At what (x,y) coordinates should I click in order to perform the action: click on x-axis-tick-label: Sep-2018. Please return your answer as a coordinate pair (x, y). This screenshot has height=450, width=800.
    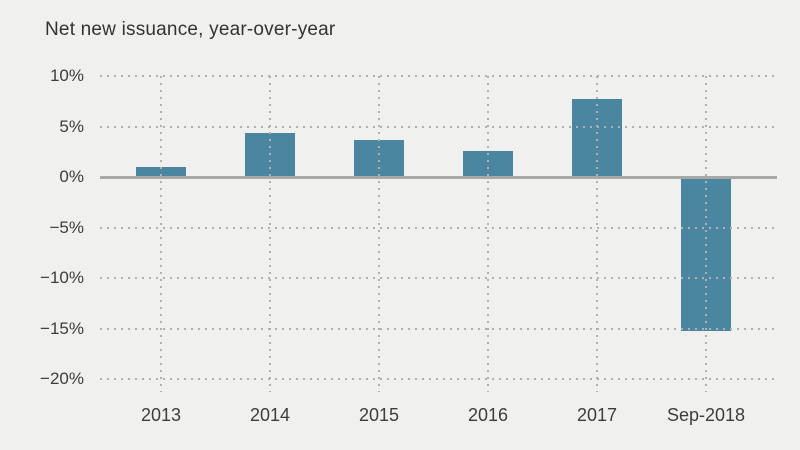
    Looking at the image, I should click on (706, 415).